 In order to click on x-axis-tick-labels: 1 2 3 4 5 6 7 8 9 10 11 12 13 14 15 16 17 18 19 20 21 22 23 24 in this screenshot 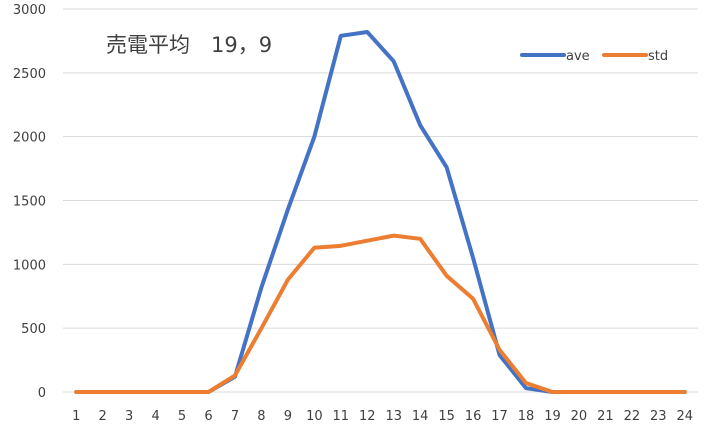, I will do `click(382, 416)`.